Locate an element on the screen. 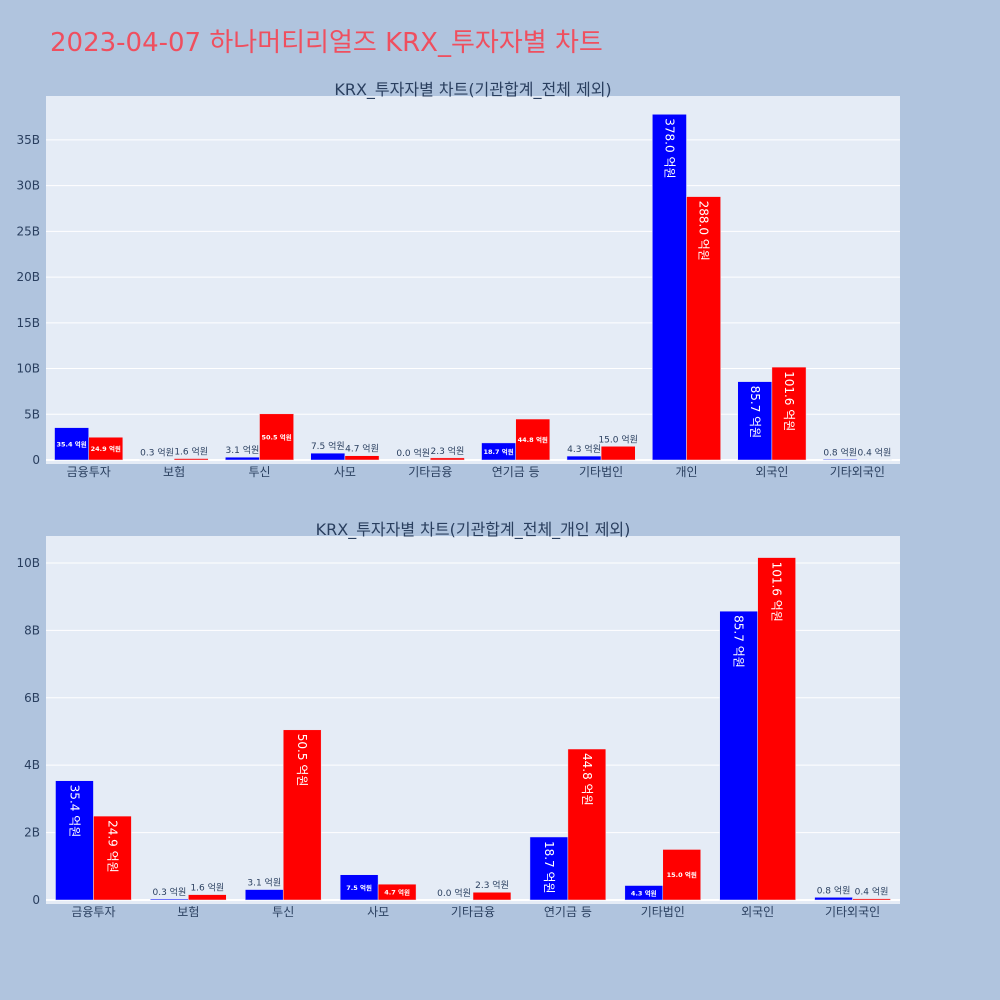  y-tick-label: 30B is located at coordinates (28, 186).